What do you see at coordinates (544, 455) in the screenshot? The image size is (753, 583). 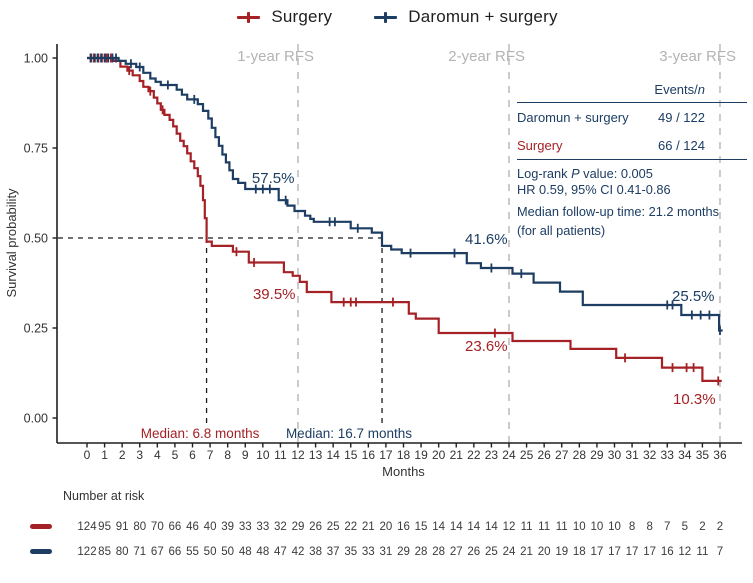 I see `x-tick-label: 26` at bounding box center [544, 455].